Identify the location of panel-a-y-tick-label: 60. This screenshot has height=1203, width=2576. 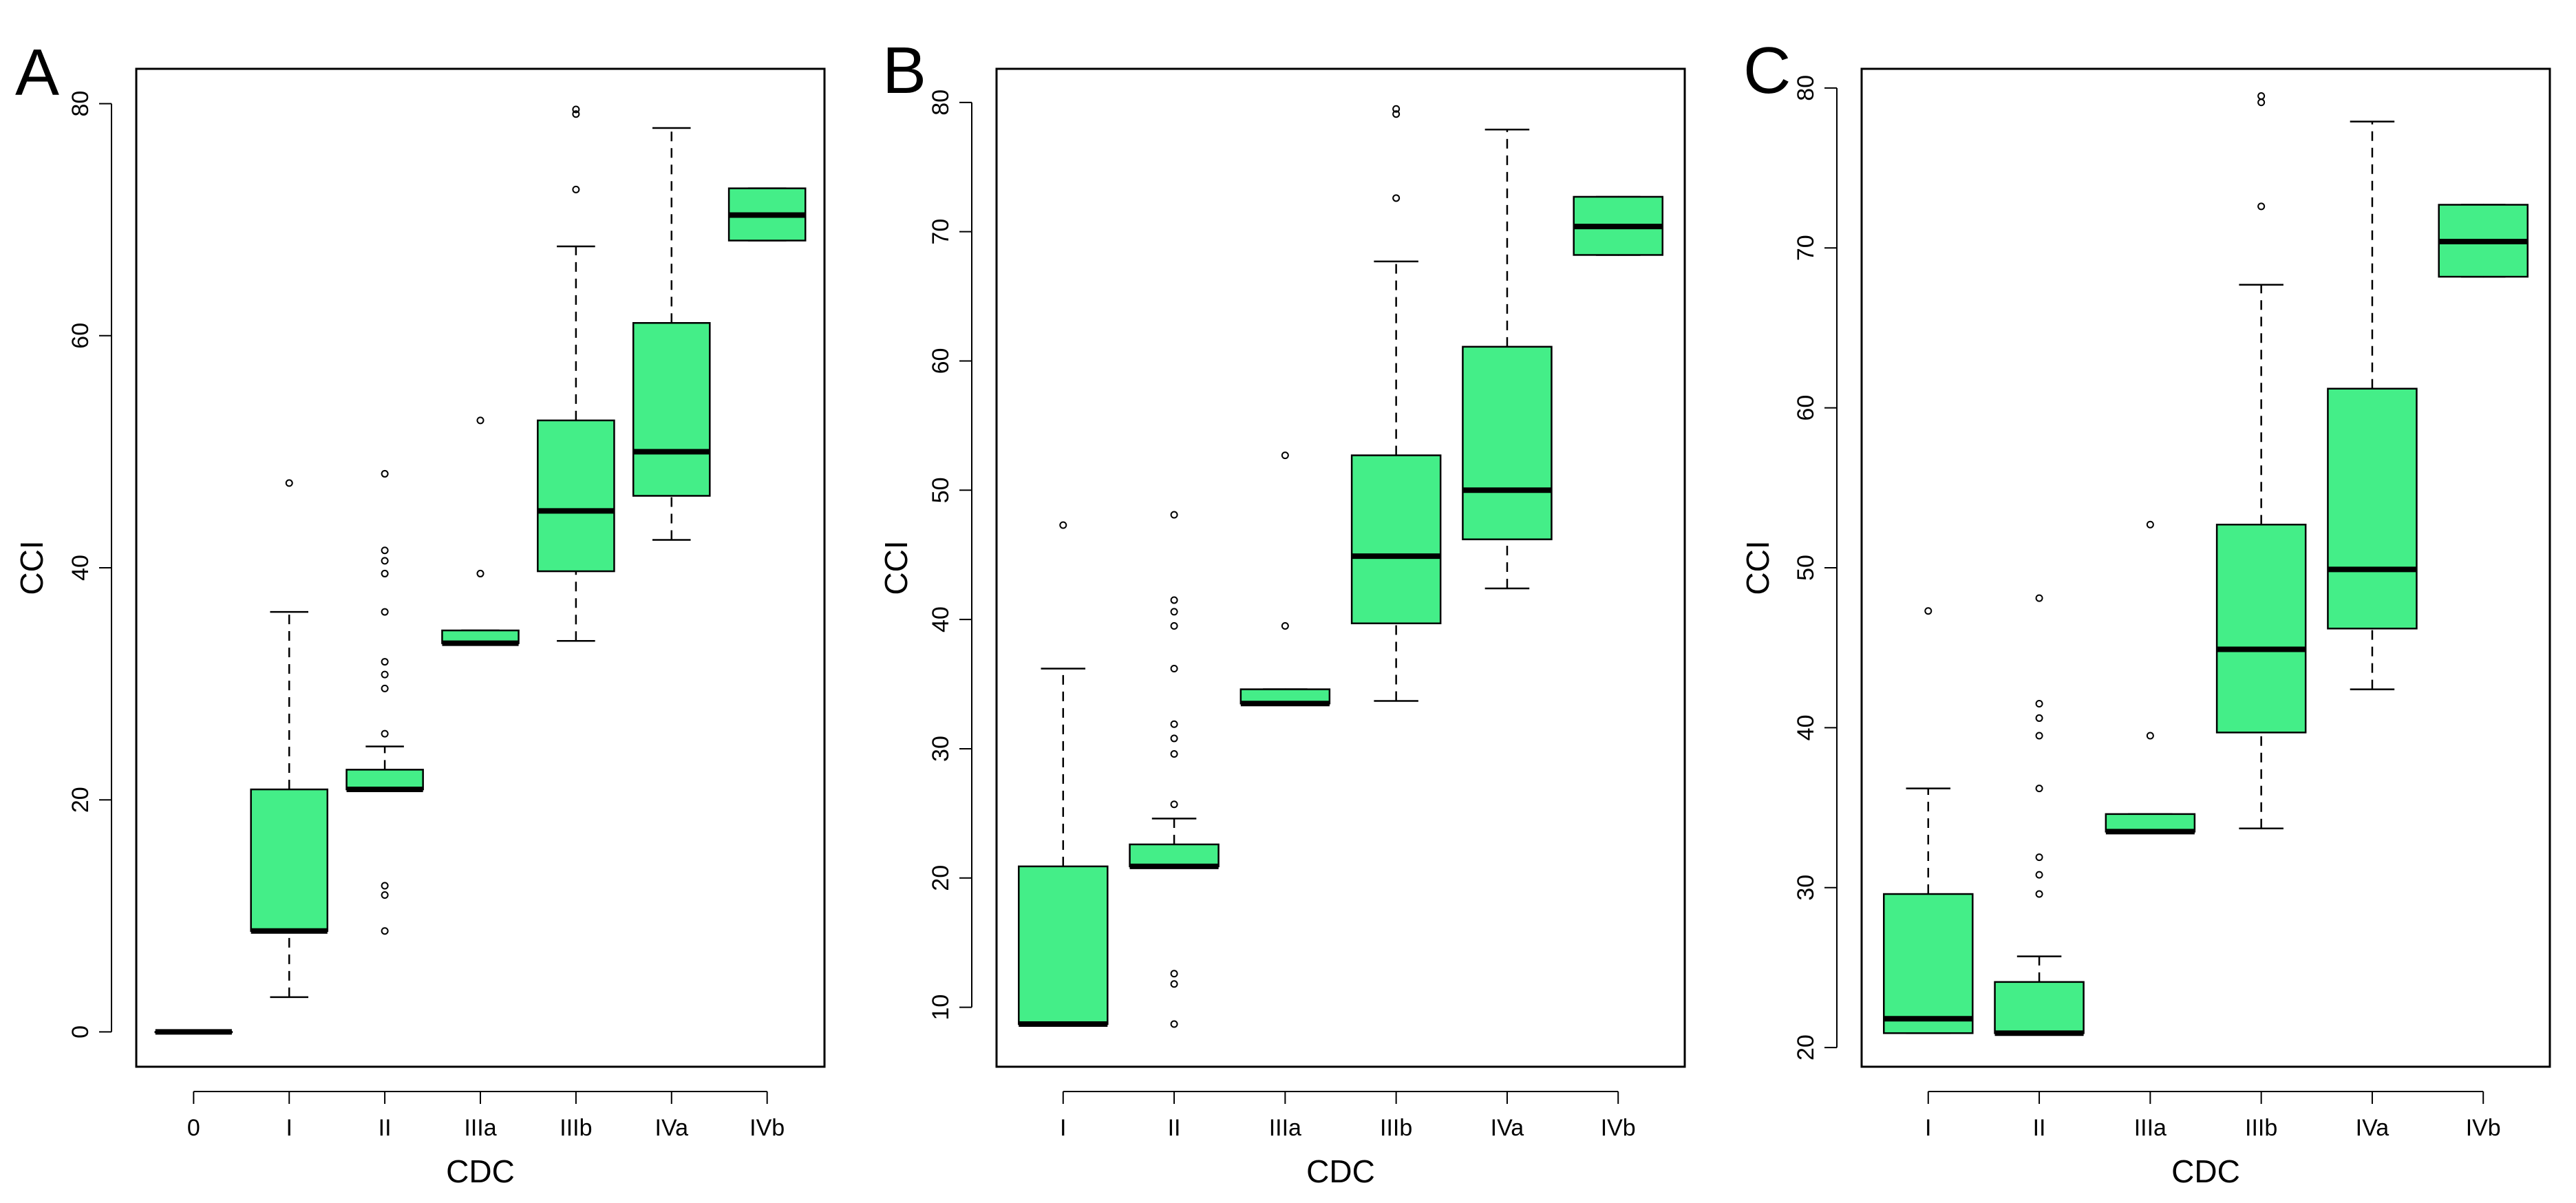
(80, 336).